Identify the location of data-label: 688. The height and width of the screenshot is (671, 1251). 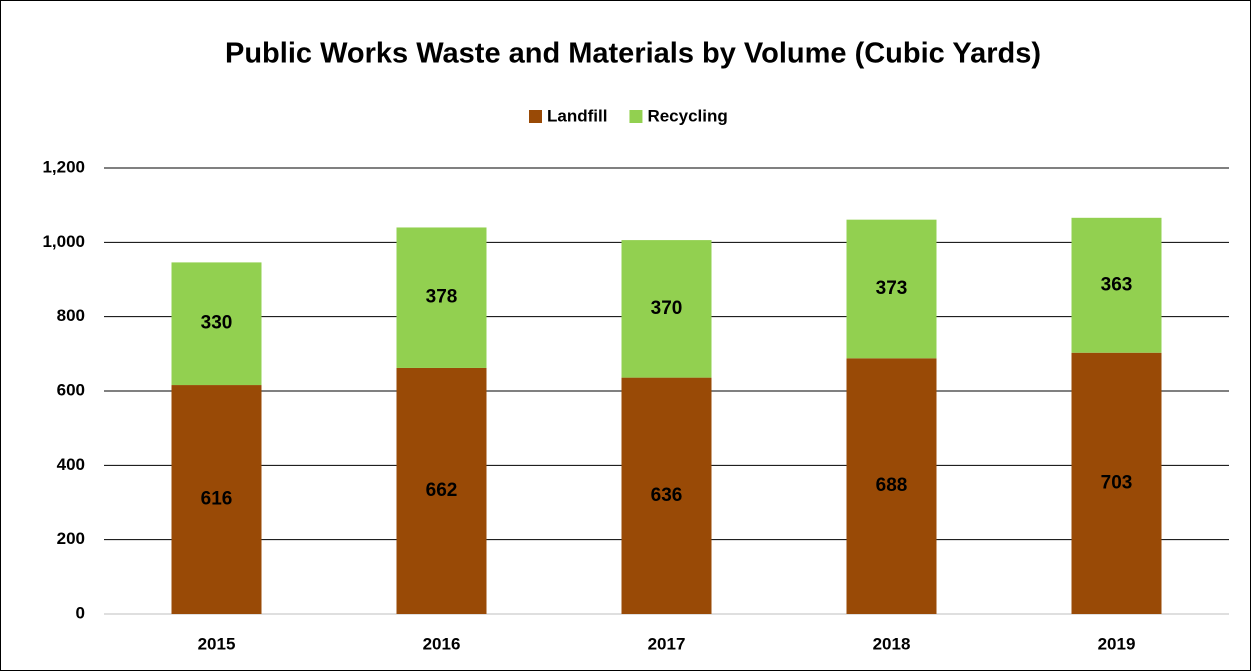
(892, 485).